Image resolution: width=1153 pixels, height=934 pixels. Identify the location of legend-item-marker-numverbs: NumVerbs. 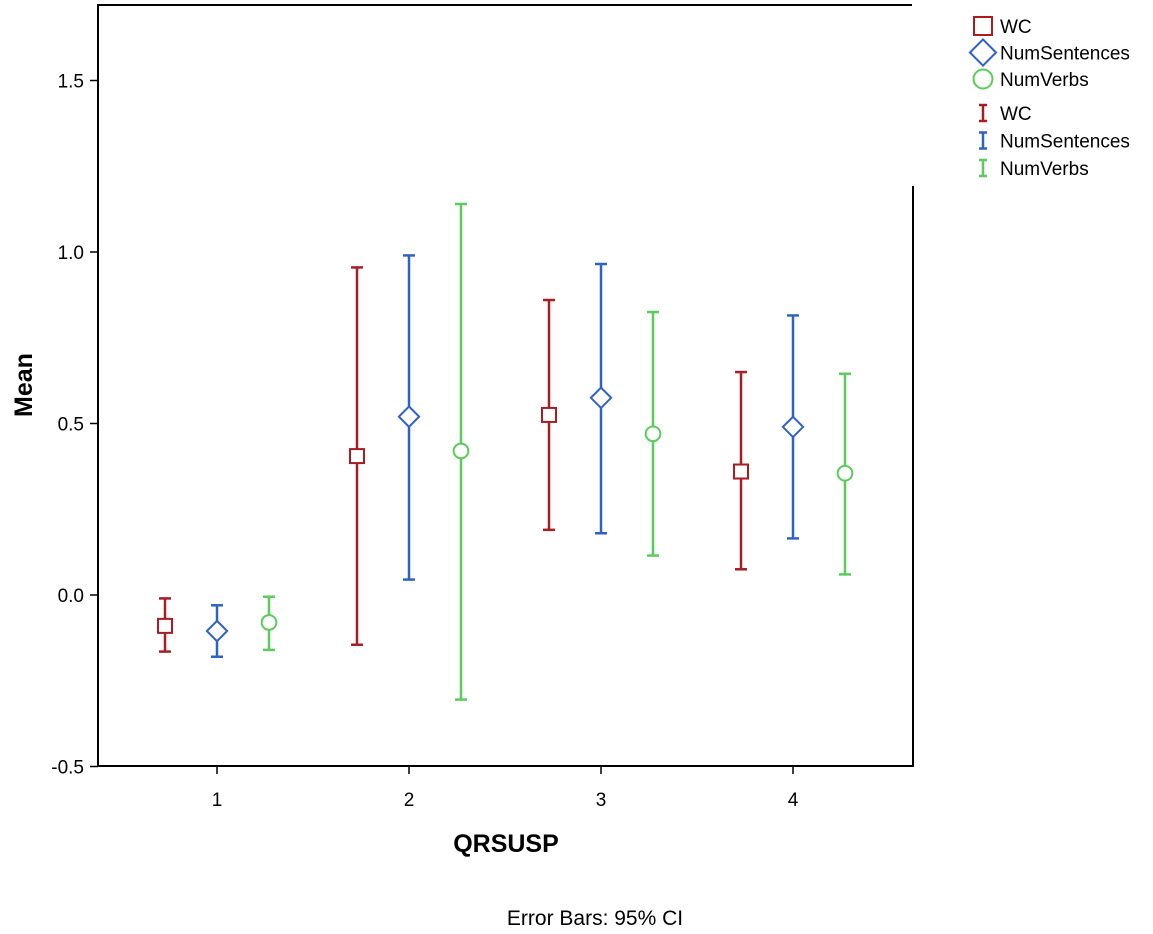
(1030, 79).